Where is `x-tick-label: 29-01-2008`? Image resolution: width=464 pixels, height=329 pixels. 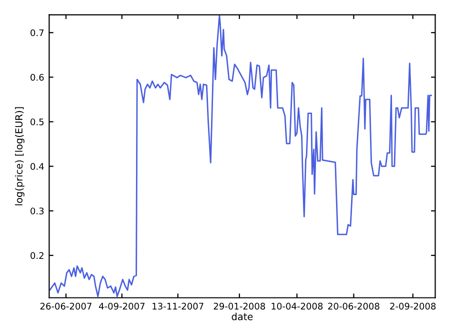 x-tick-label: 29-01-2008 is located at coordinates (240, 306).